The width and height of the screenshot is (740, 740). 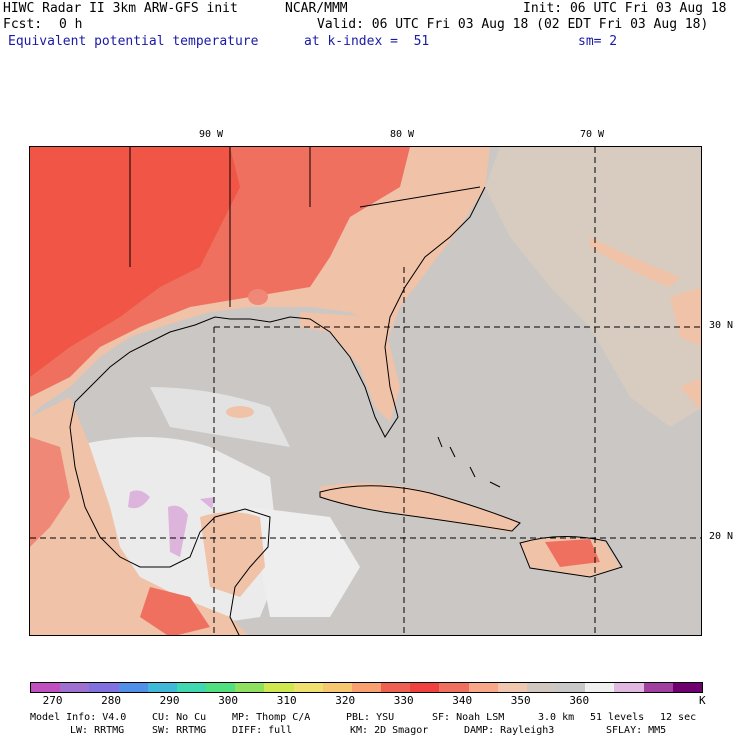 I want to click on cuba-coast, so click(x=420, y=508).